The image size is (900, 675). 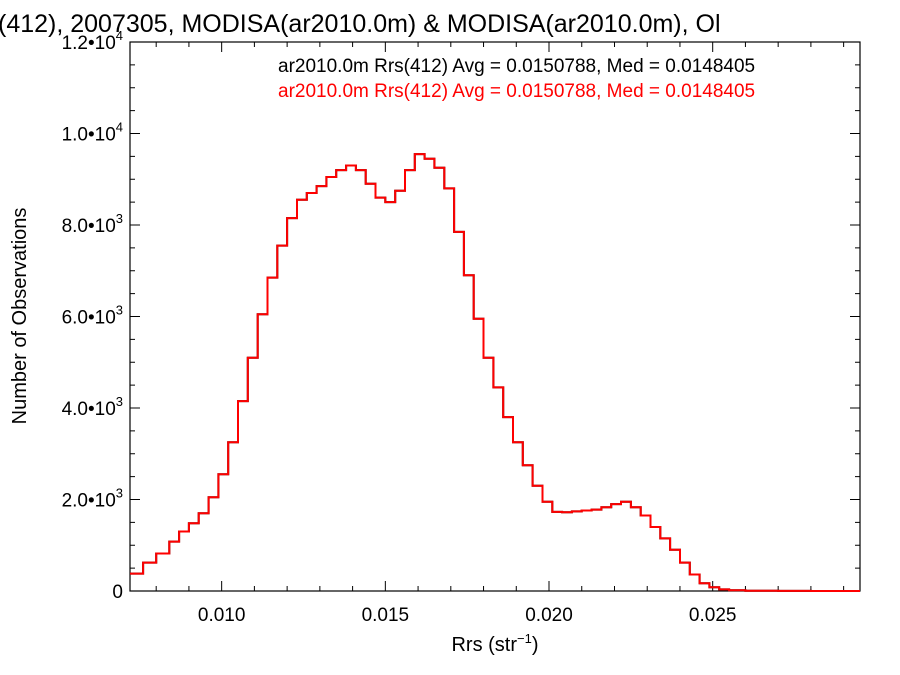 I want to click on x-tick-label: 0.010, so click(x=222, y=615).